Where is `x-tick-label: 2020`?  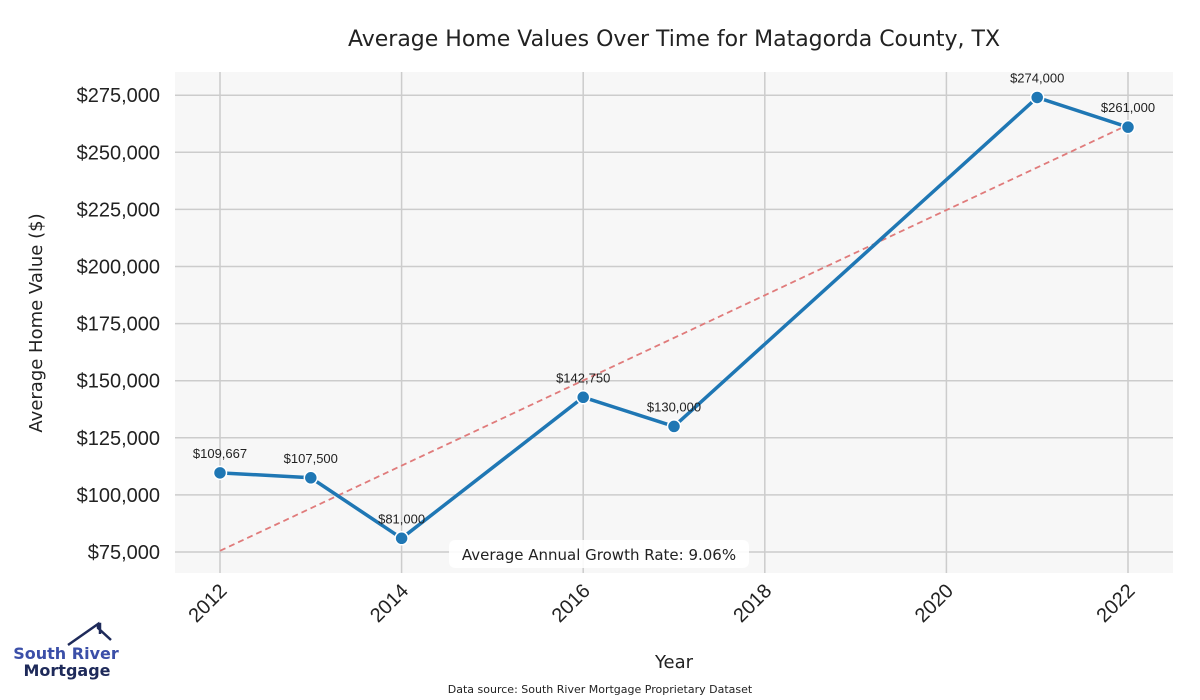
x-tick-label: 2020 is located at coordinates (934, 603).